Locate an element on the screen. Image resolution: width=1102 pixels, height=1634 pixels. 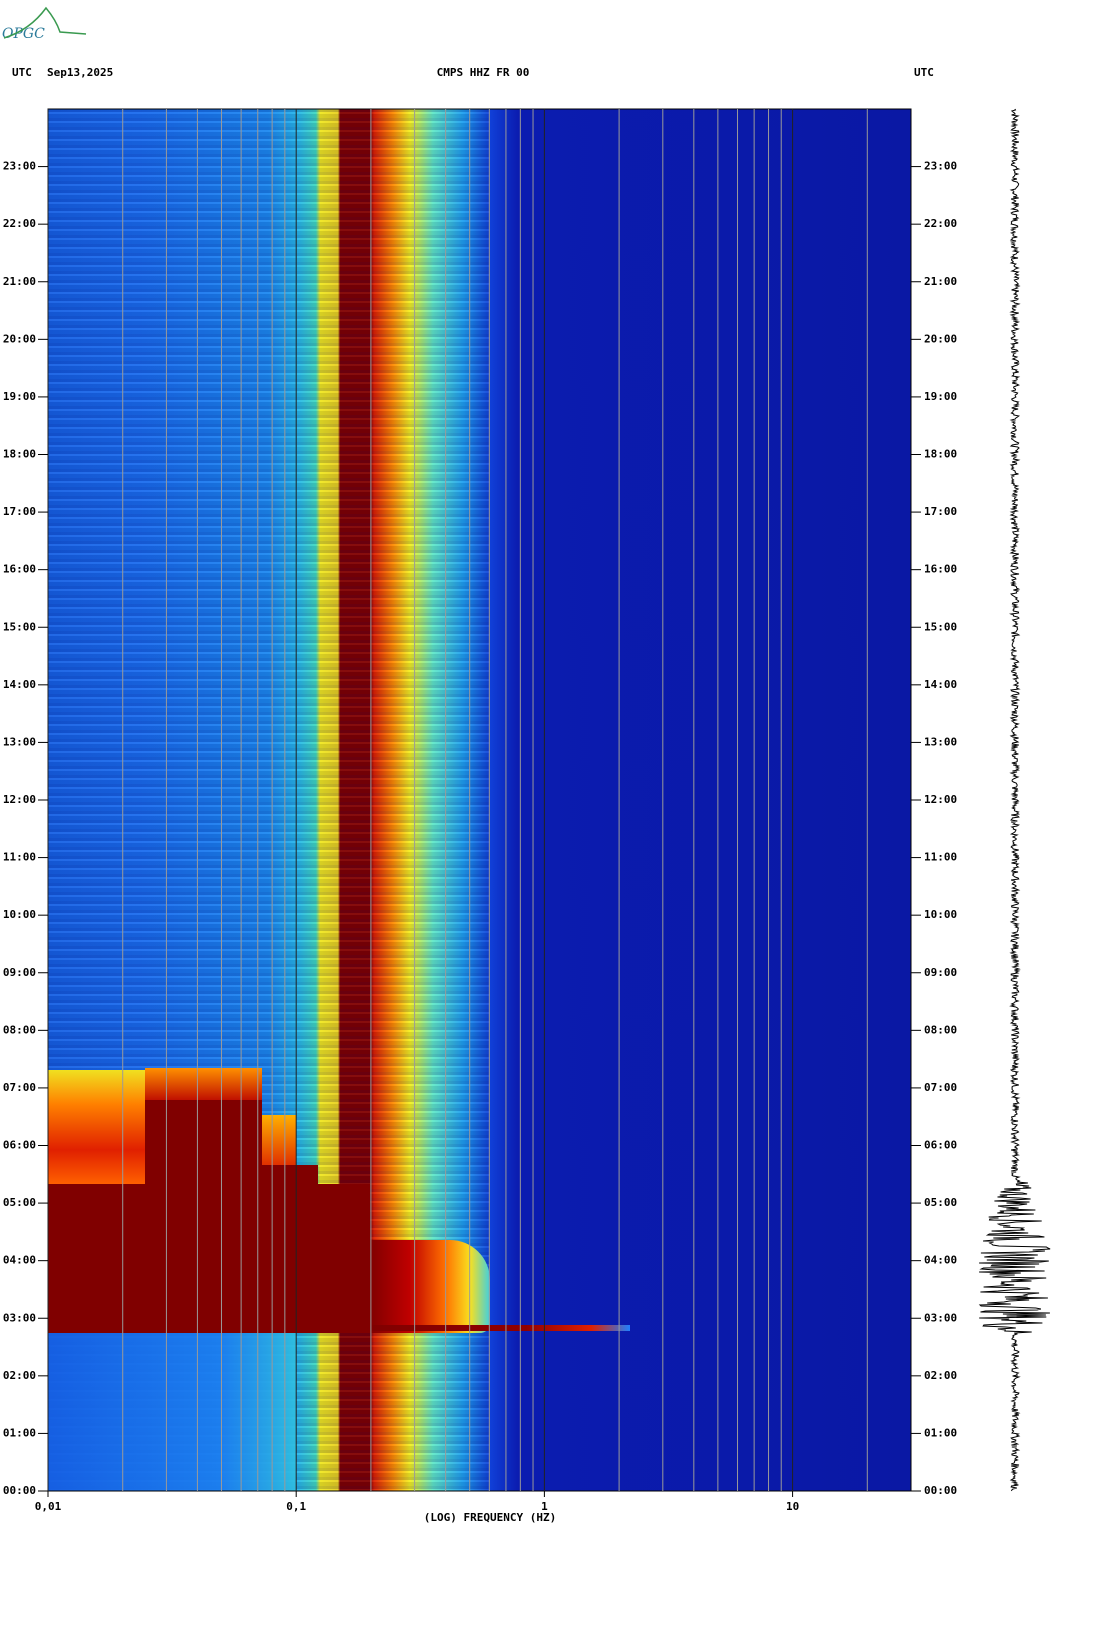
y-tick-label-left: 10:00 is located at coordinates (19, 914).